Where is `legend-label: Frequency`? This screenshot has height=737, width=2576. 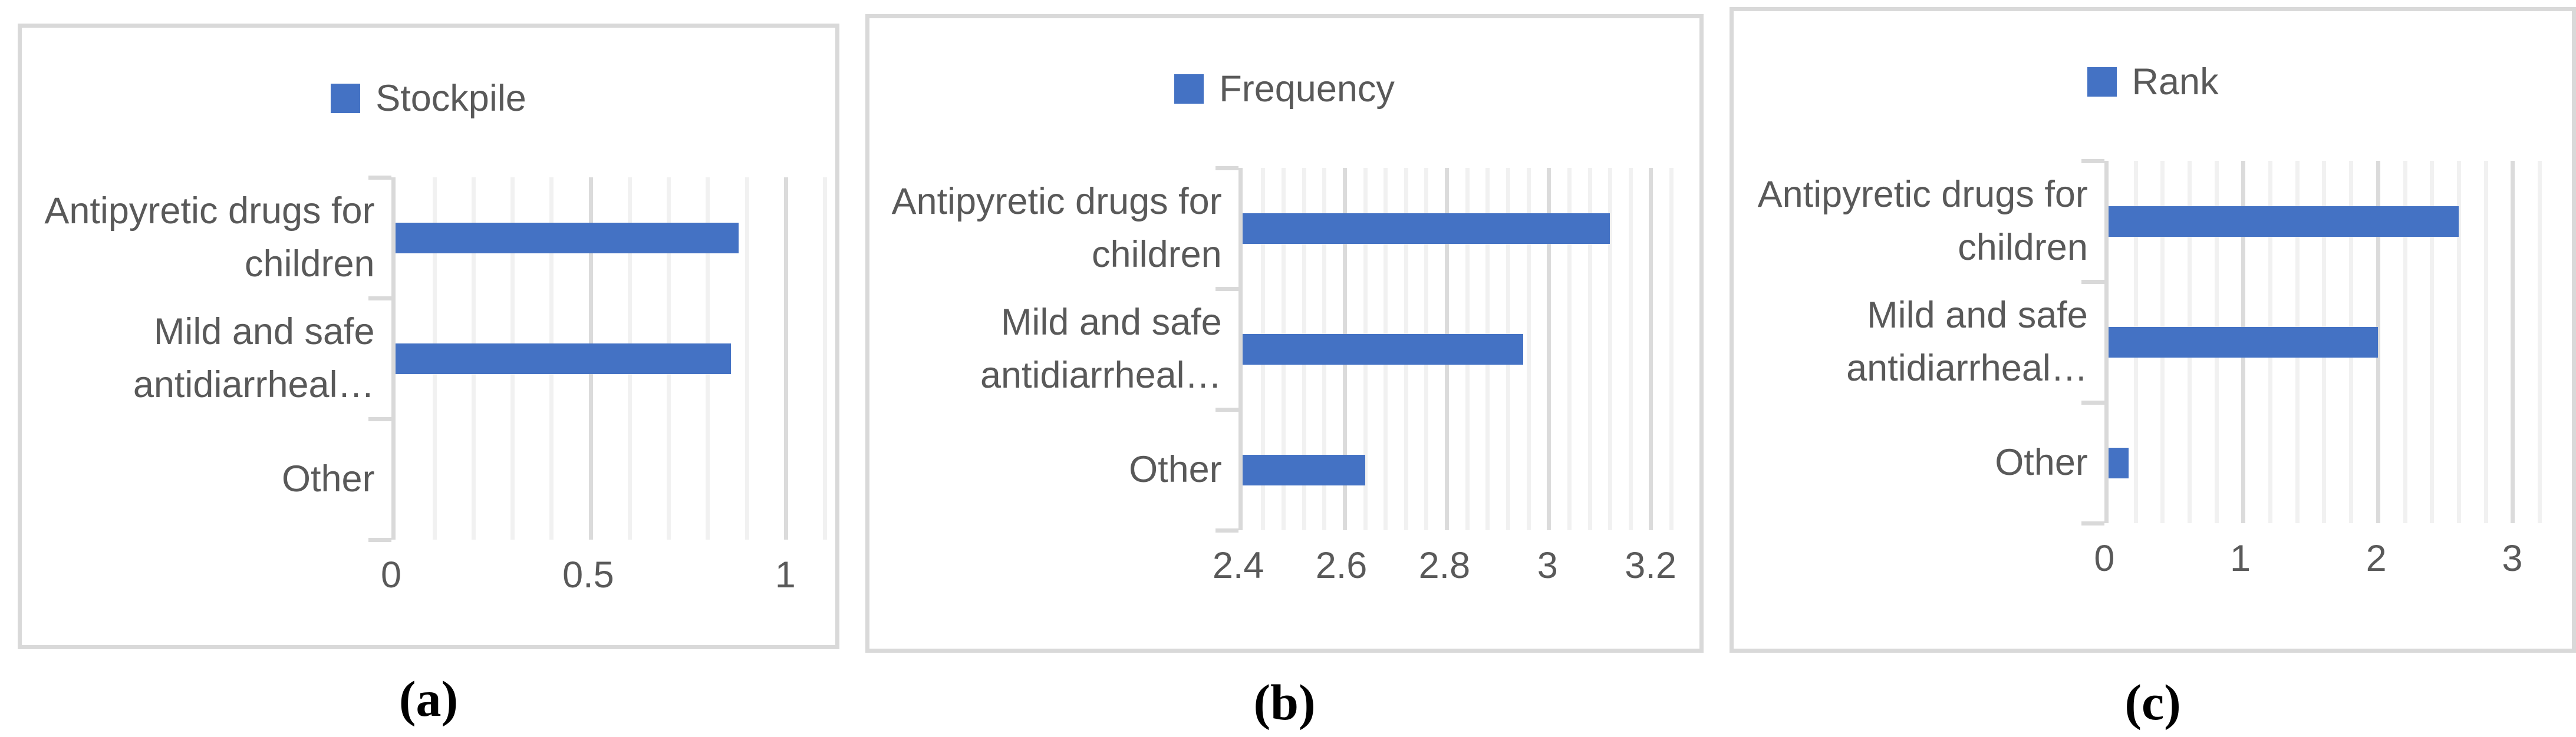 legend-label: Frequency is located at coordinates (1307, 89).